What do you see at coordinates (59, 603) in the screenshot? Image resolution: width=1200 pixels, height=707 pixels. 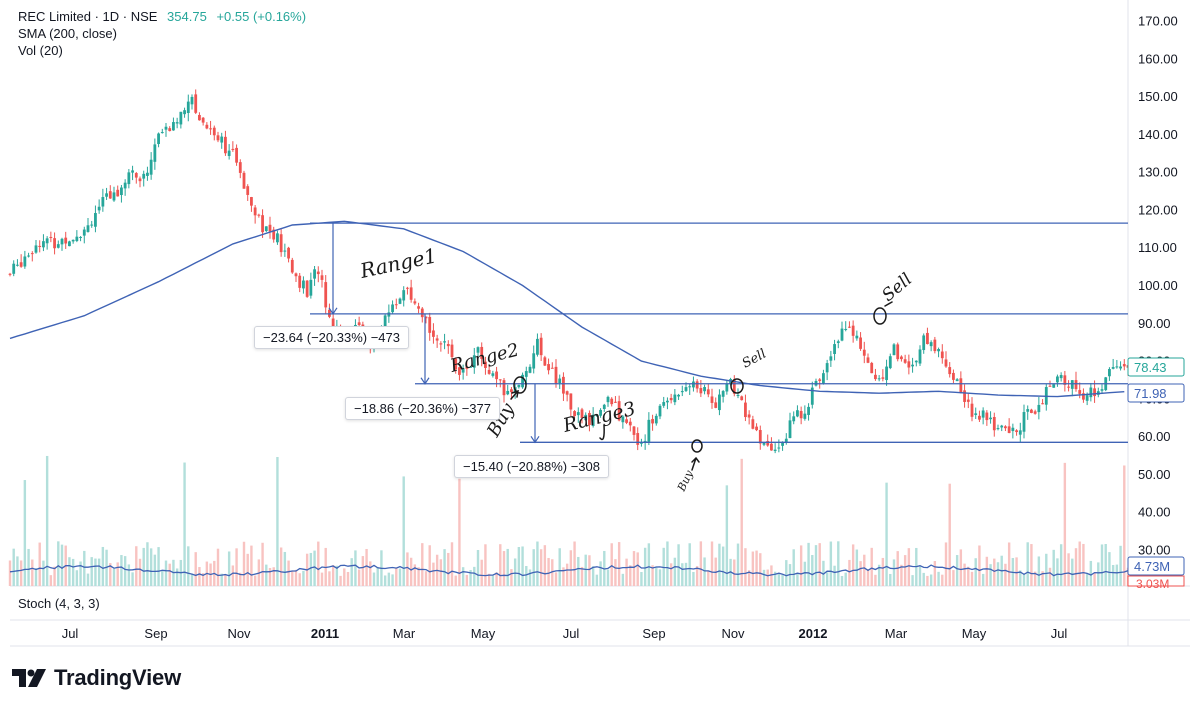 I see `stoch-legend: Stoch (4, 3, 3)` at bounding box center [59, 603].